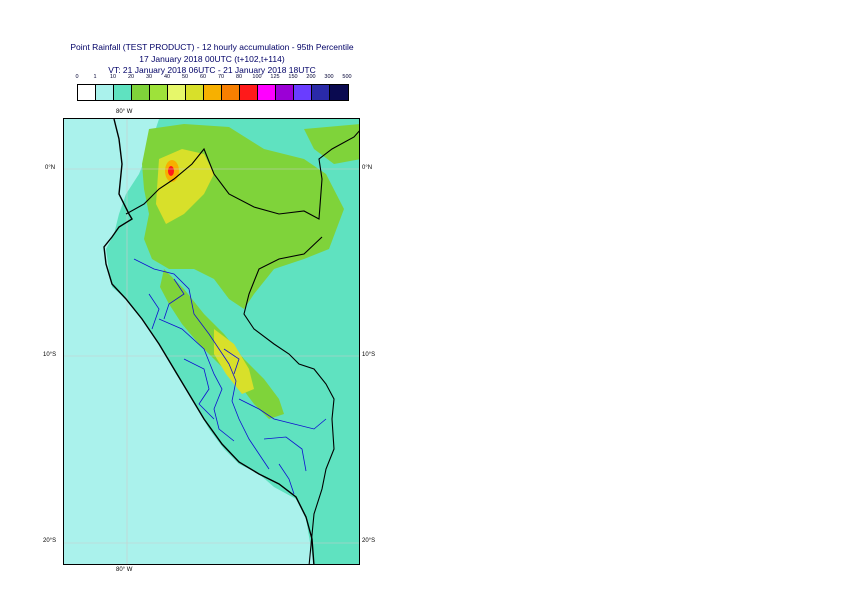 The width and height of the screenshot is (842, 596). Describe the element at coordinates (50, 168) in the screenshot. I see `lat-label-eq-left: 0°N` at that location.